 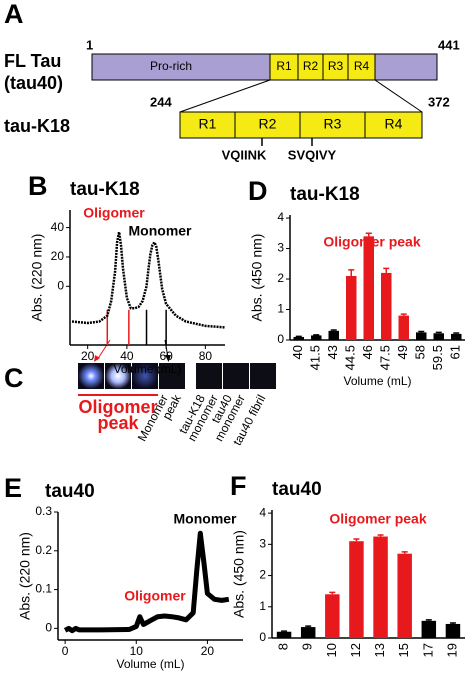 What do you see at coordinates (13, 488) in the screenshot?
I see `panel-label: E` at bounding box center [13, 488].